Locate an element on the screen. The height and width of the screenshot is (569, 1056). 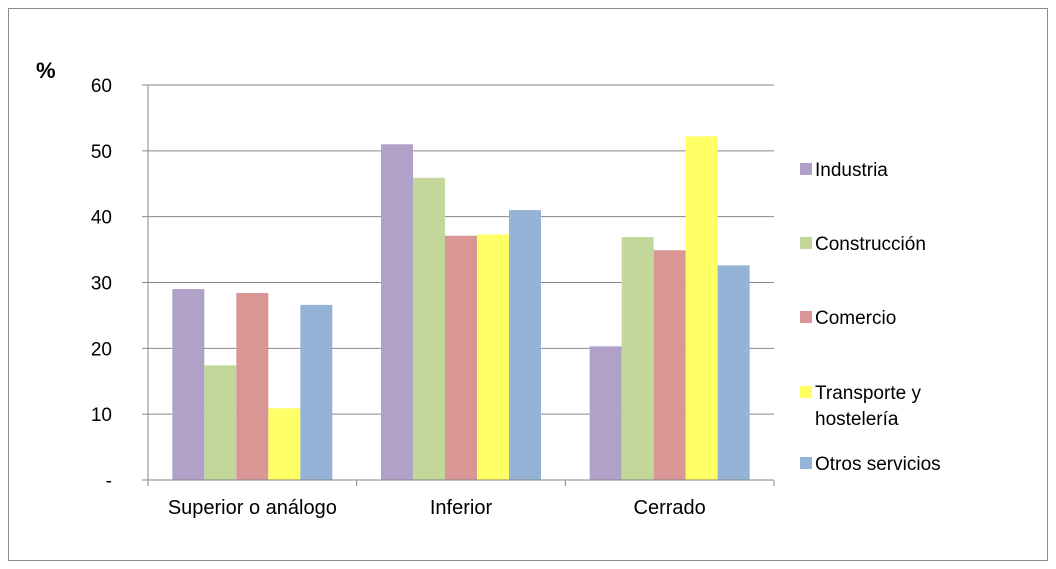
y-unit-label: % is located at coordinates (46, 70).